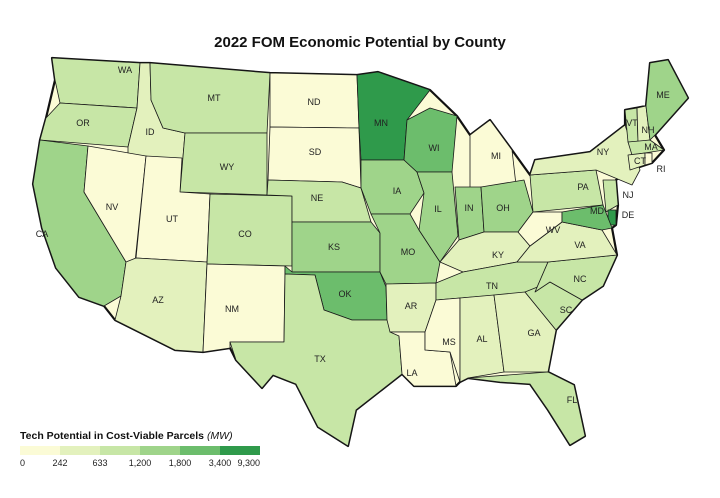 This screenshot has height=498, width=720. I want to click on map-title: 2022 FOM Economic Potential by County, so click(360, 42).